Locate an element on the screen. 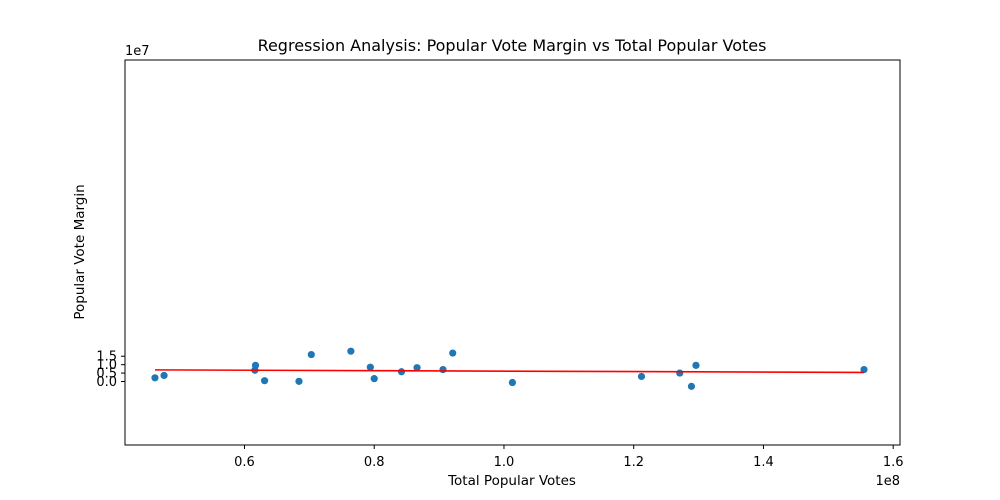  data-layer is located at coordinates (509, 368).